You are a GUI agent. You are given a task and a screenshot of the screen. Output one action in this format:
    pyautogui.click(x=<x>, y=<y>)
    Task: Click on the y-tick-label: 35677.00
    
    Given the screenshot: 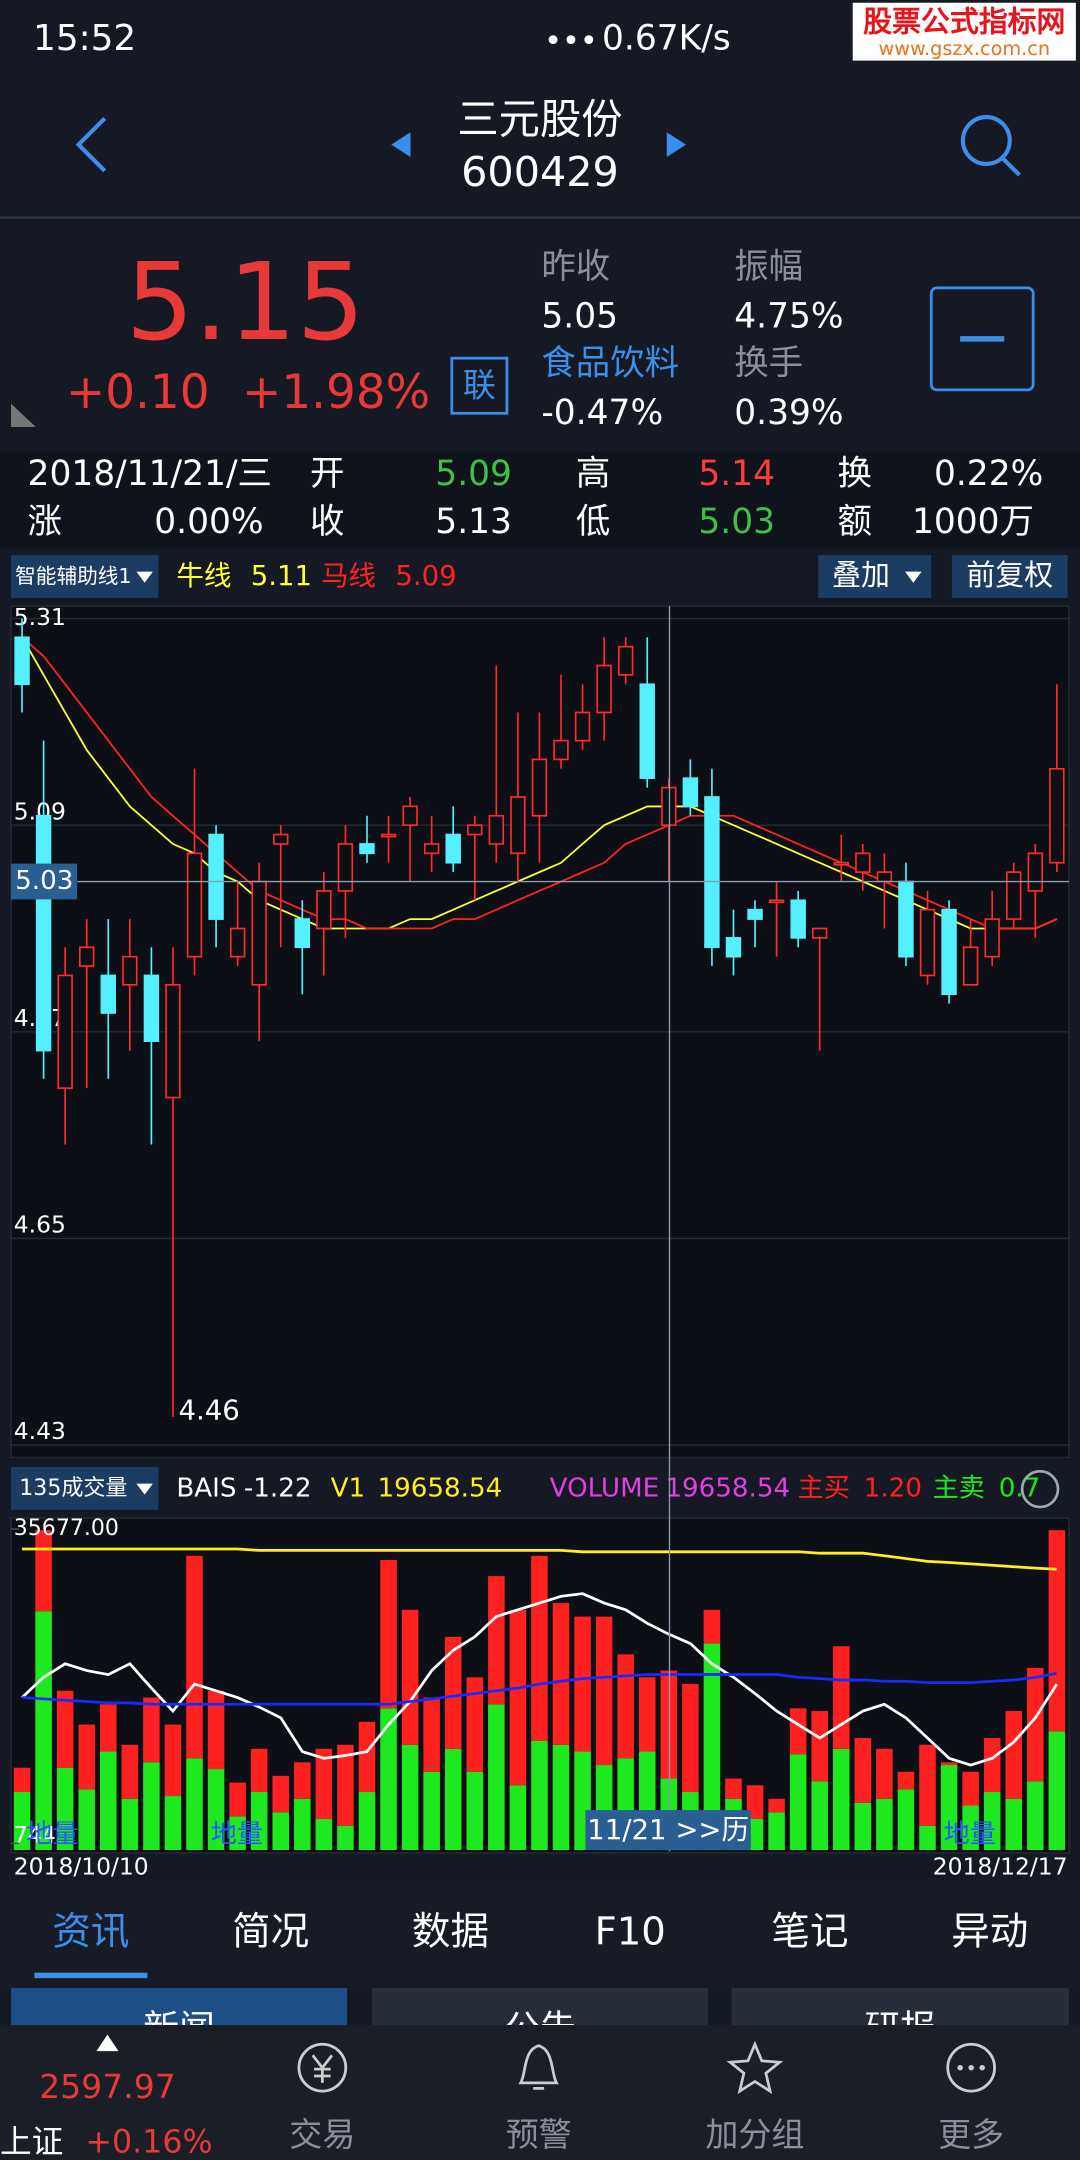 What is the action you would take?
    pyautogui.click(x=66, y=1528)
    